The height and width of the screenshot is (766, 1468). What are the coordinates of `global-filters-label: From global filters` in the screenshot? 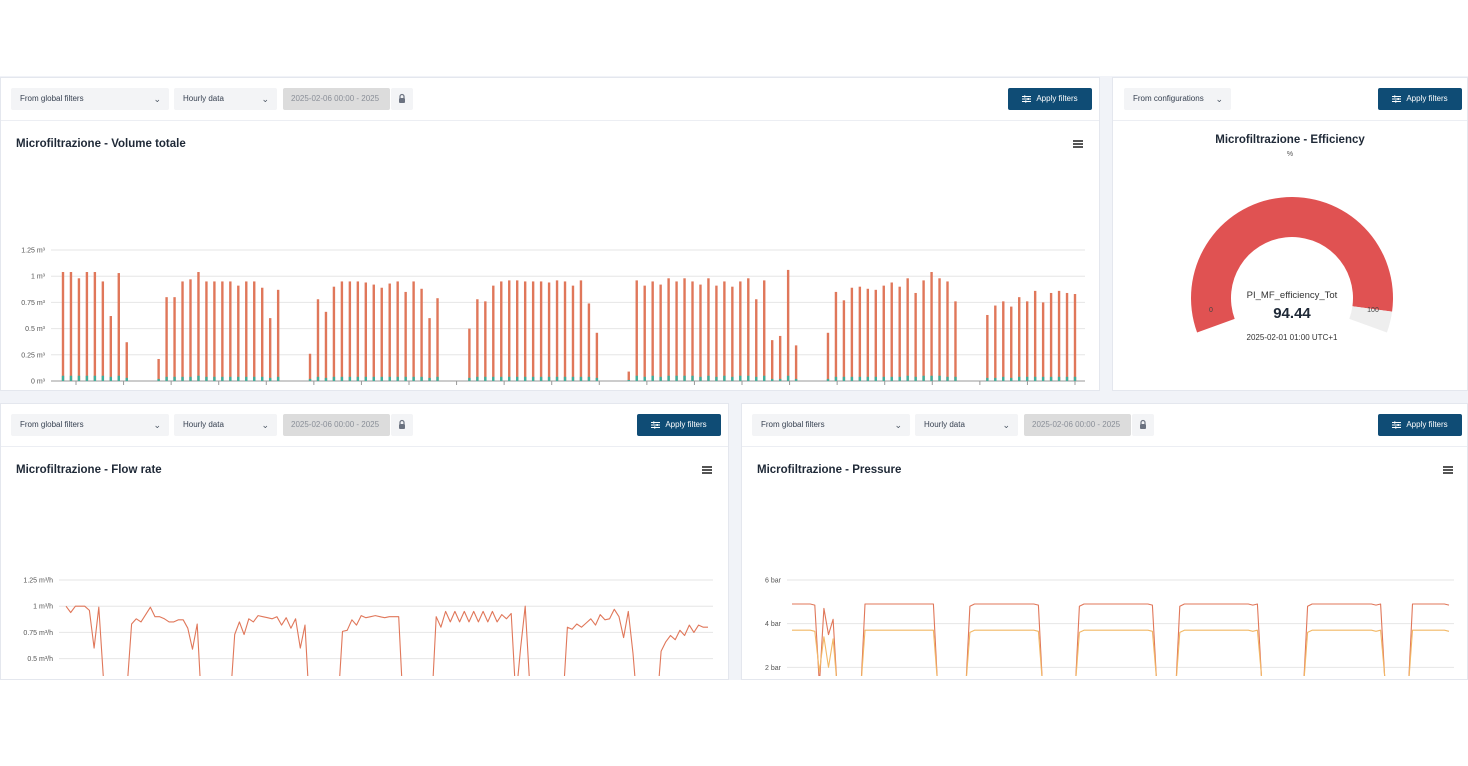 It's located at (52, 424).